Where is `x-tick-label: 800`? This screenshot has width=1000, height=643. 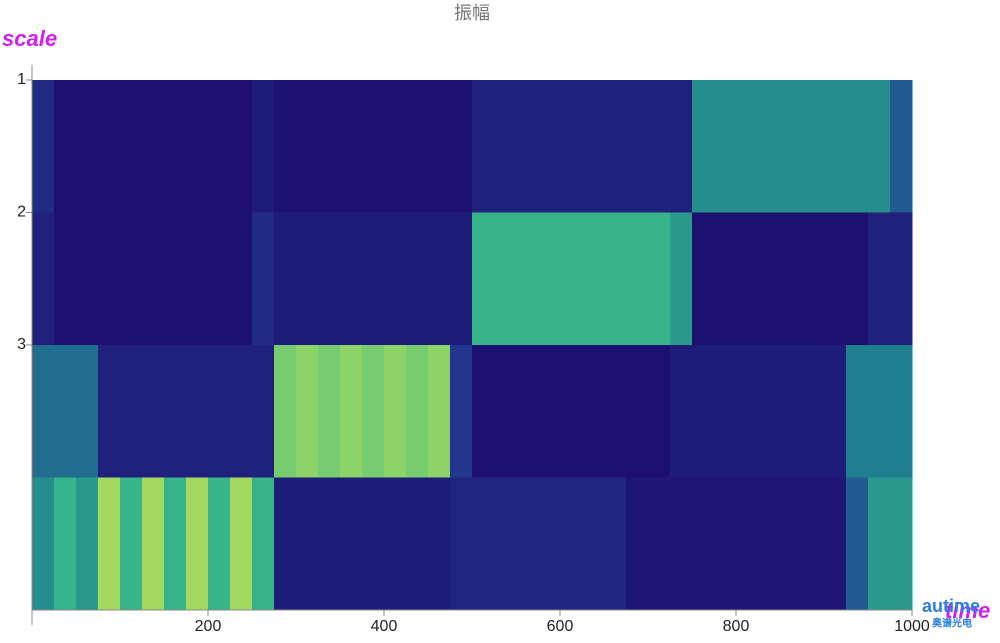 x-tick-label: 800 is located at coordinates (736, 626).